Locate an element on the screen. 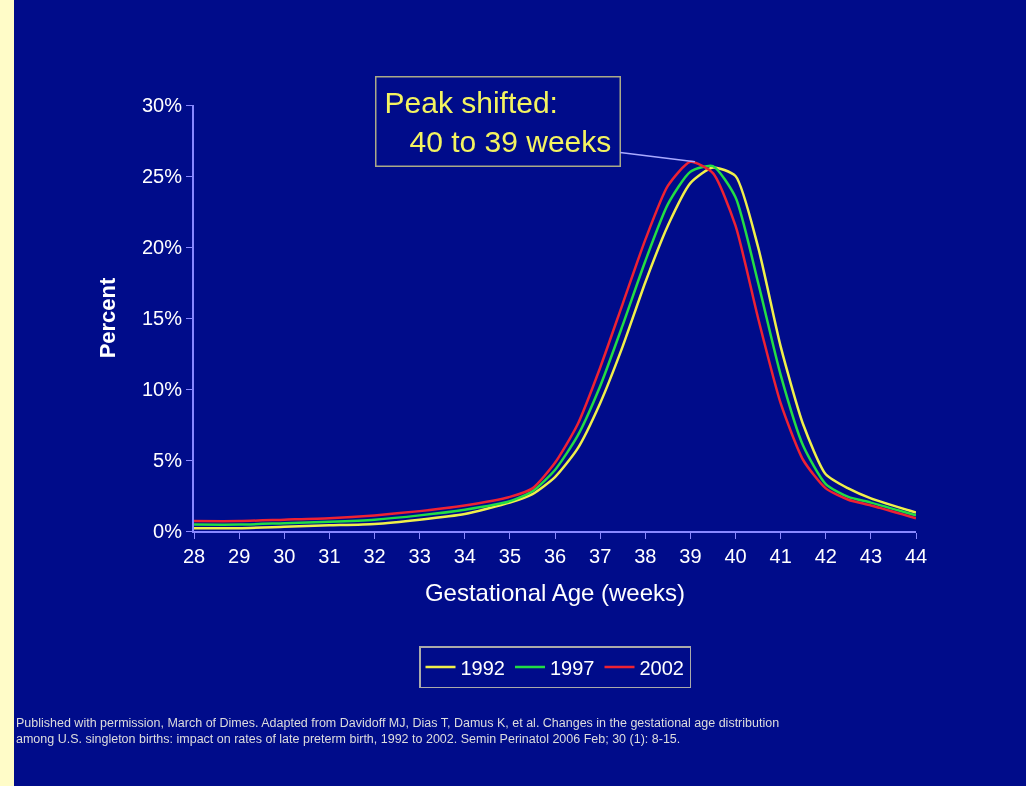 The height and width of the screenshot is (786, 1026). legend-label: 2002 is located at coordinates (661, 667).